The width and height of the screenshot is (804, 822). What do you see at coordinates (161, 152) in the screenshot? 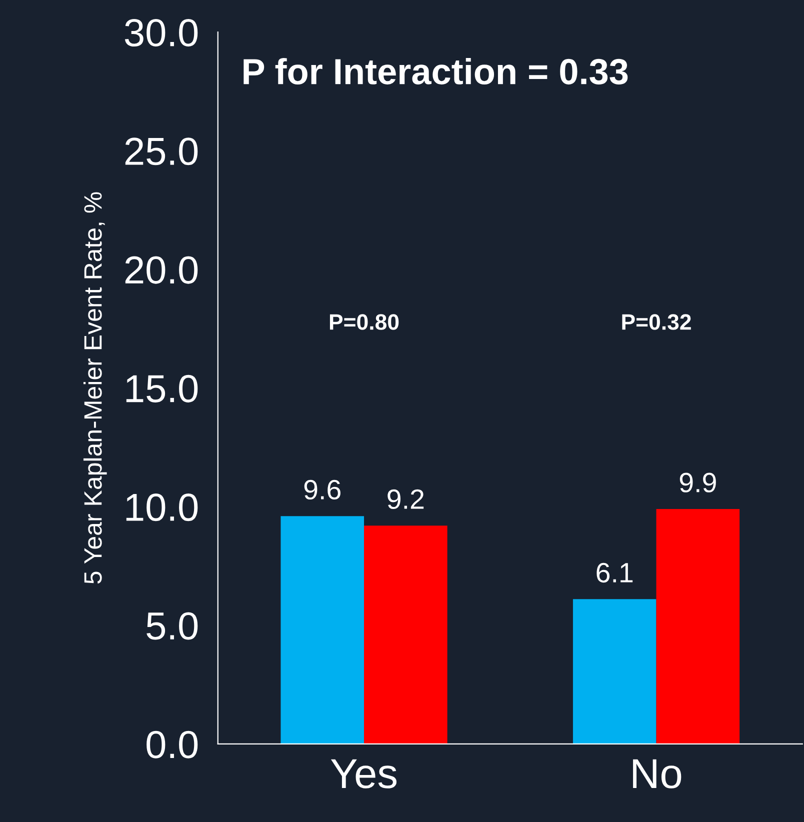
I see `y-tick-label: 25.0` at bounding box center [161, 152].